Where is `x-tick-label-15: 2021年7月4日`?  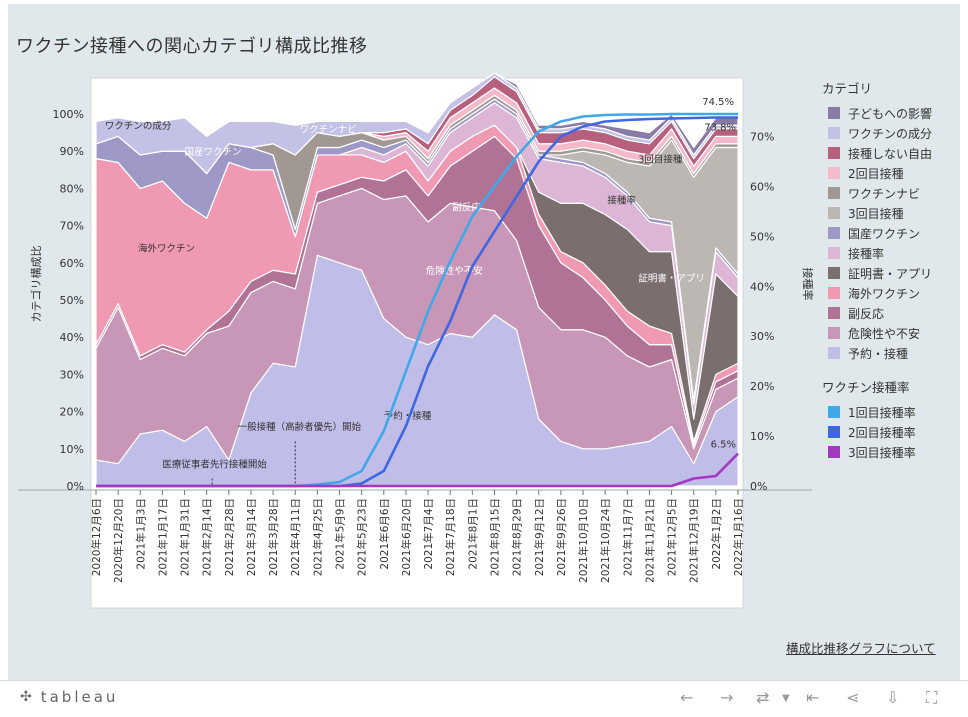
x-tick-label-15: 2021年7月4日 is located at coordinates (428, 534).